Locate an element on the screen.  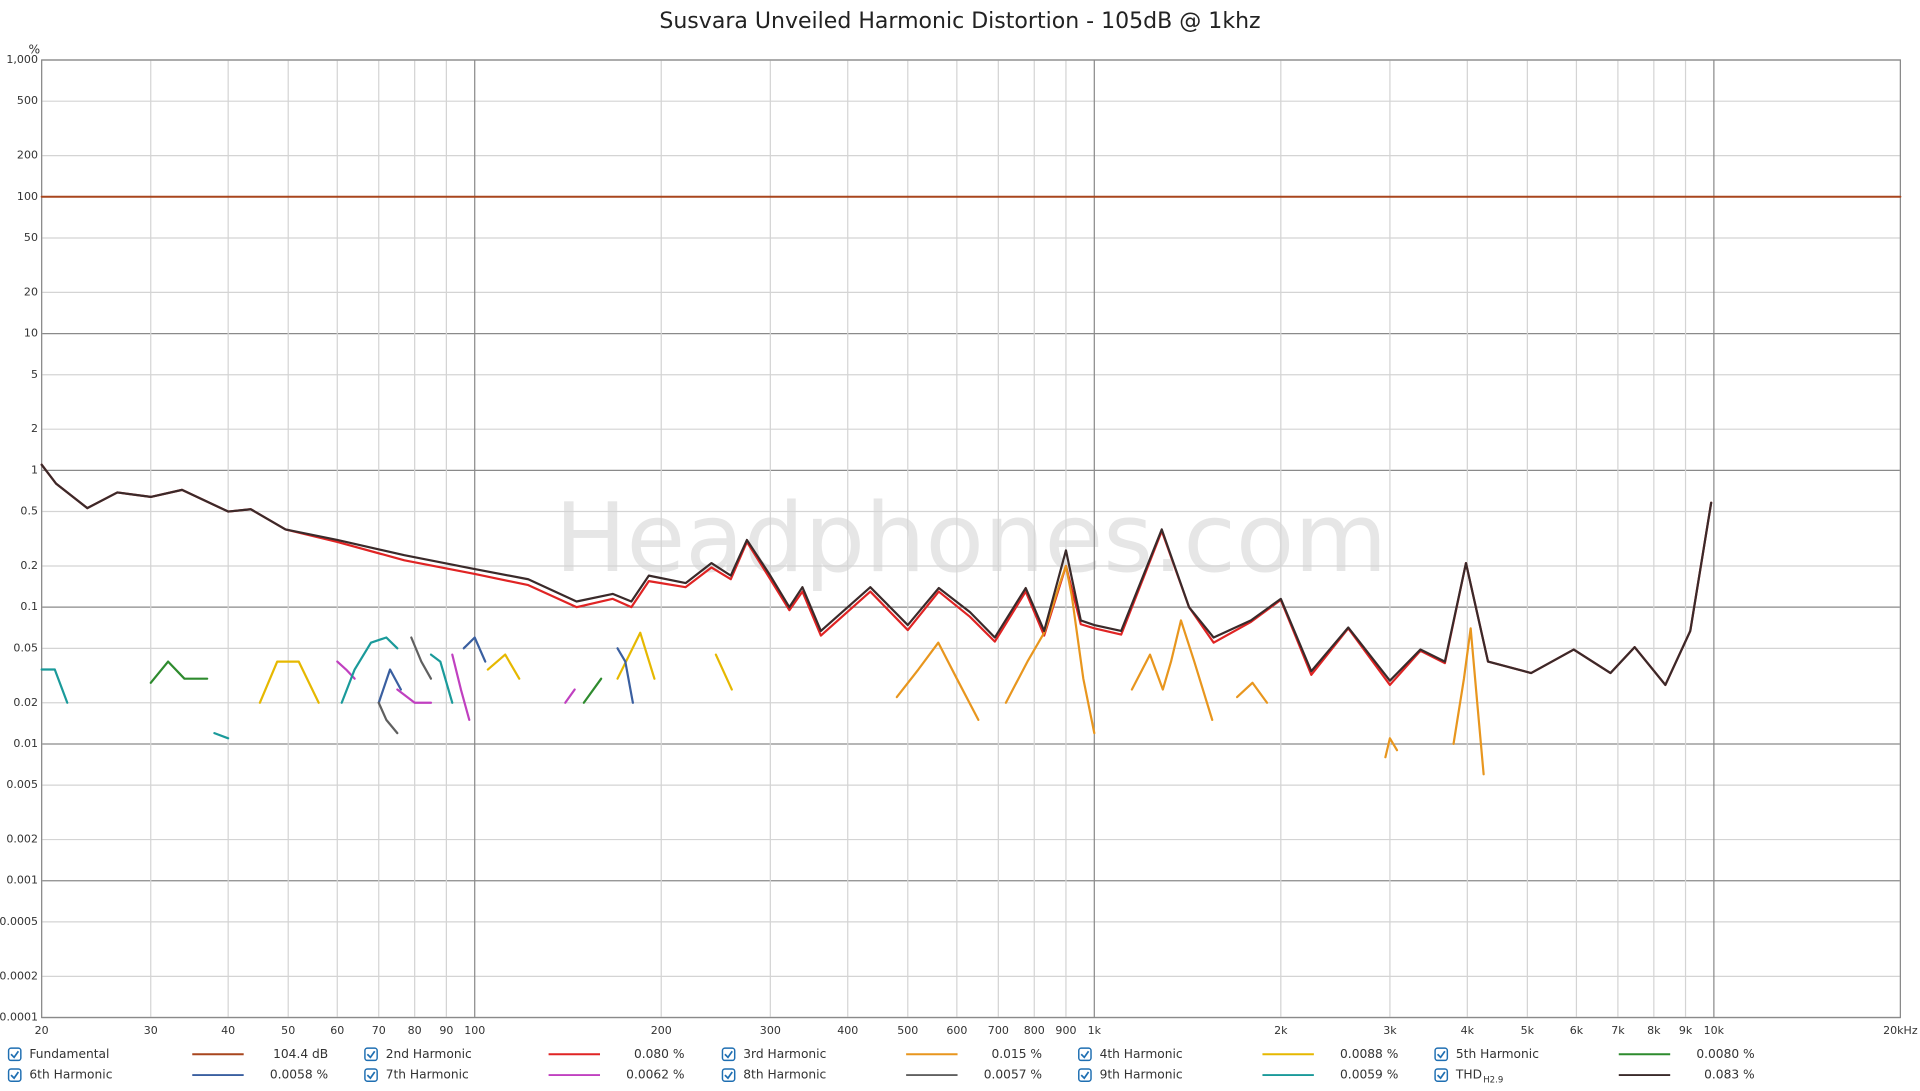
x-tick-label: 6k is located at coordinates (1577, 1030).